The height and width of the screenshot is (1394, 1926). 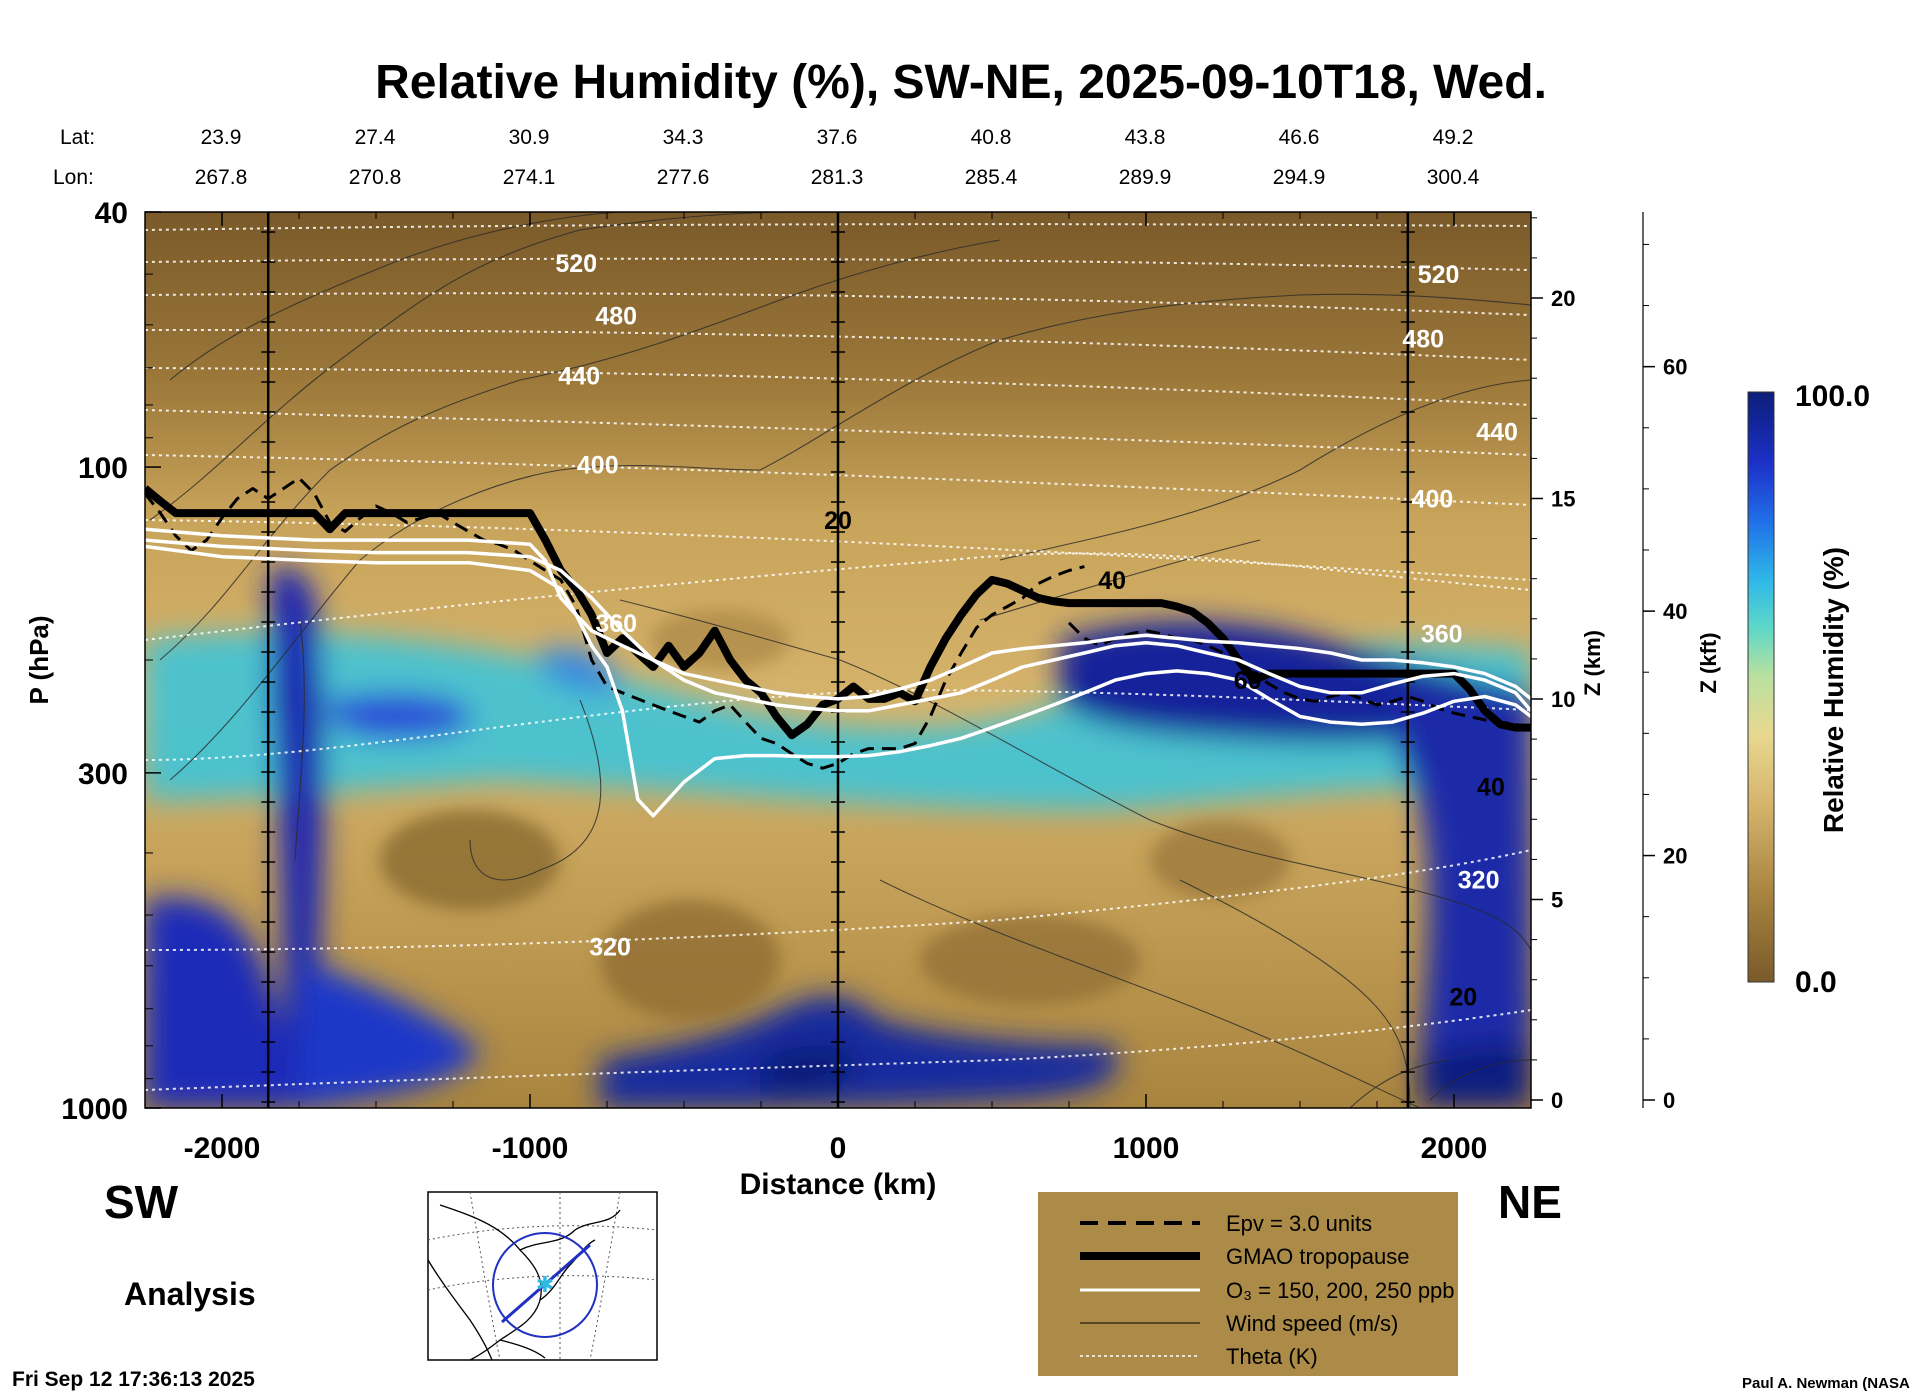 What do you see at coordinates (1312, 1323) in the screenshot?
I see `legend-item-wind: Wind speed (m/s)` at bounding box center [1312, 1323].